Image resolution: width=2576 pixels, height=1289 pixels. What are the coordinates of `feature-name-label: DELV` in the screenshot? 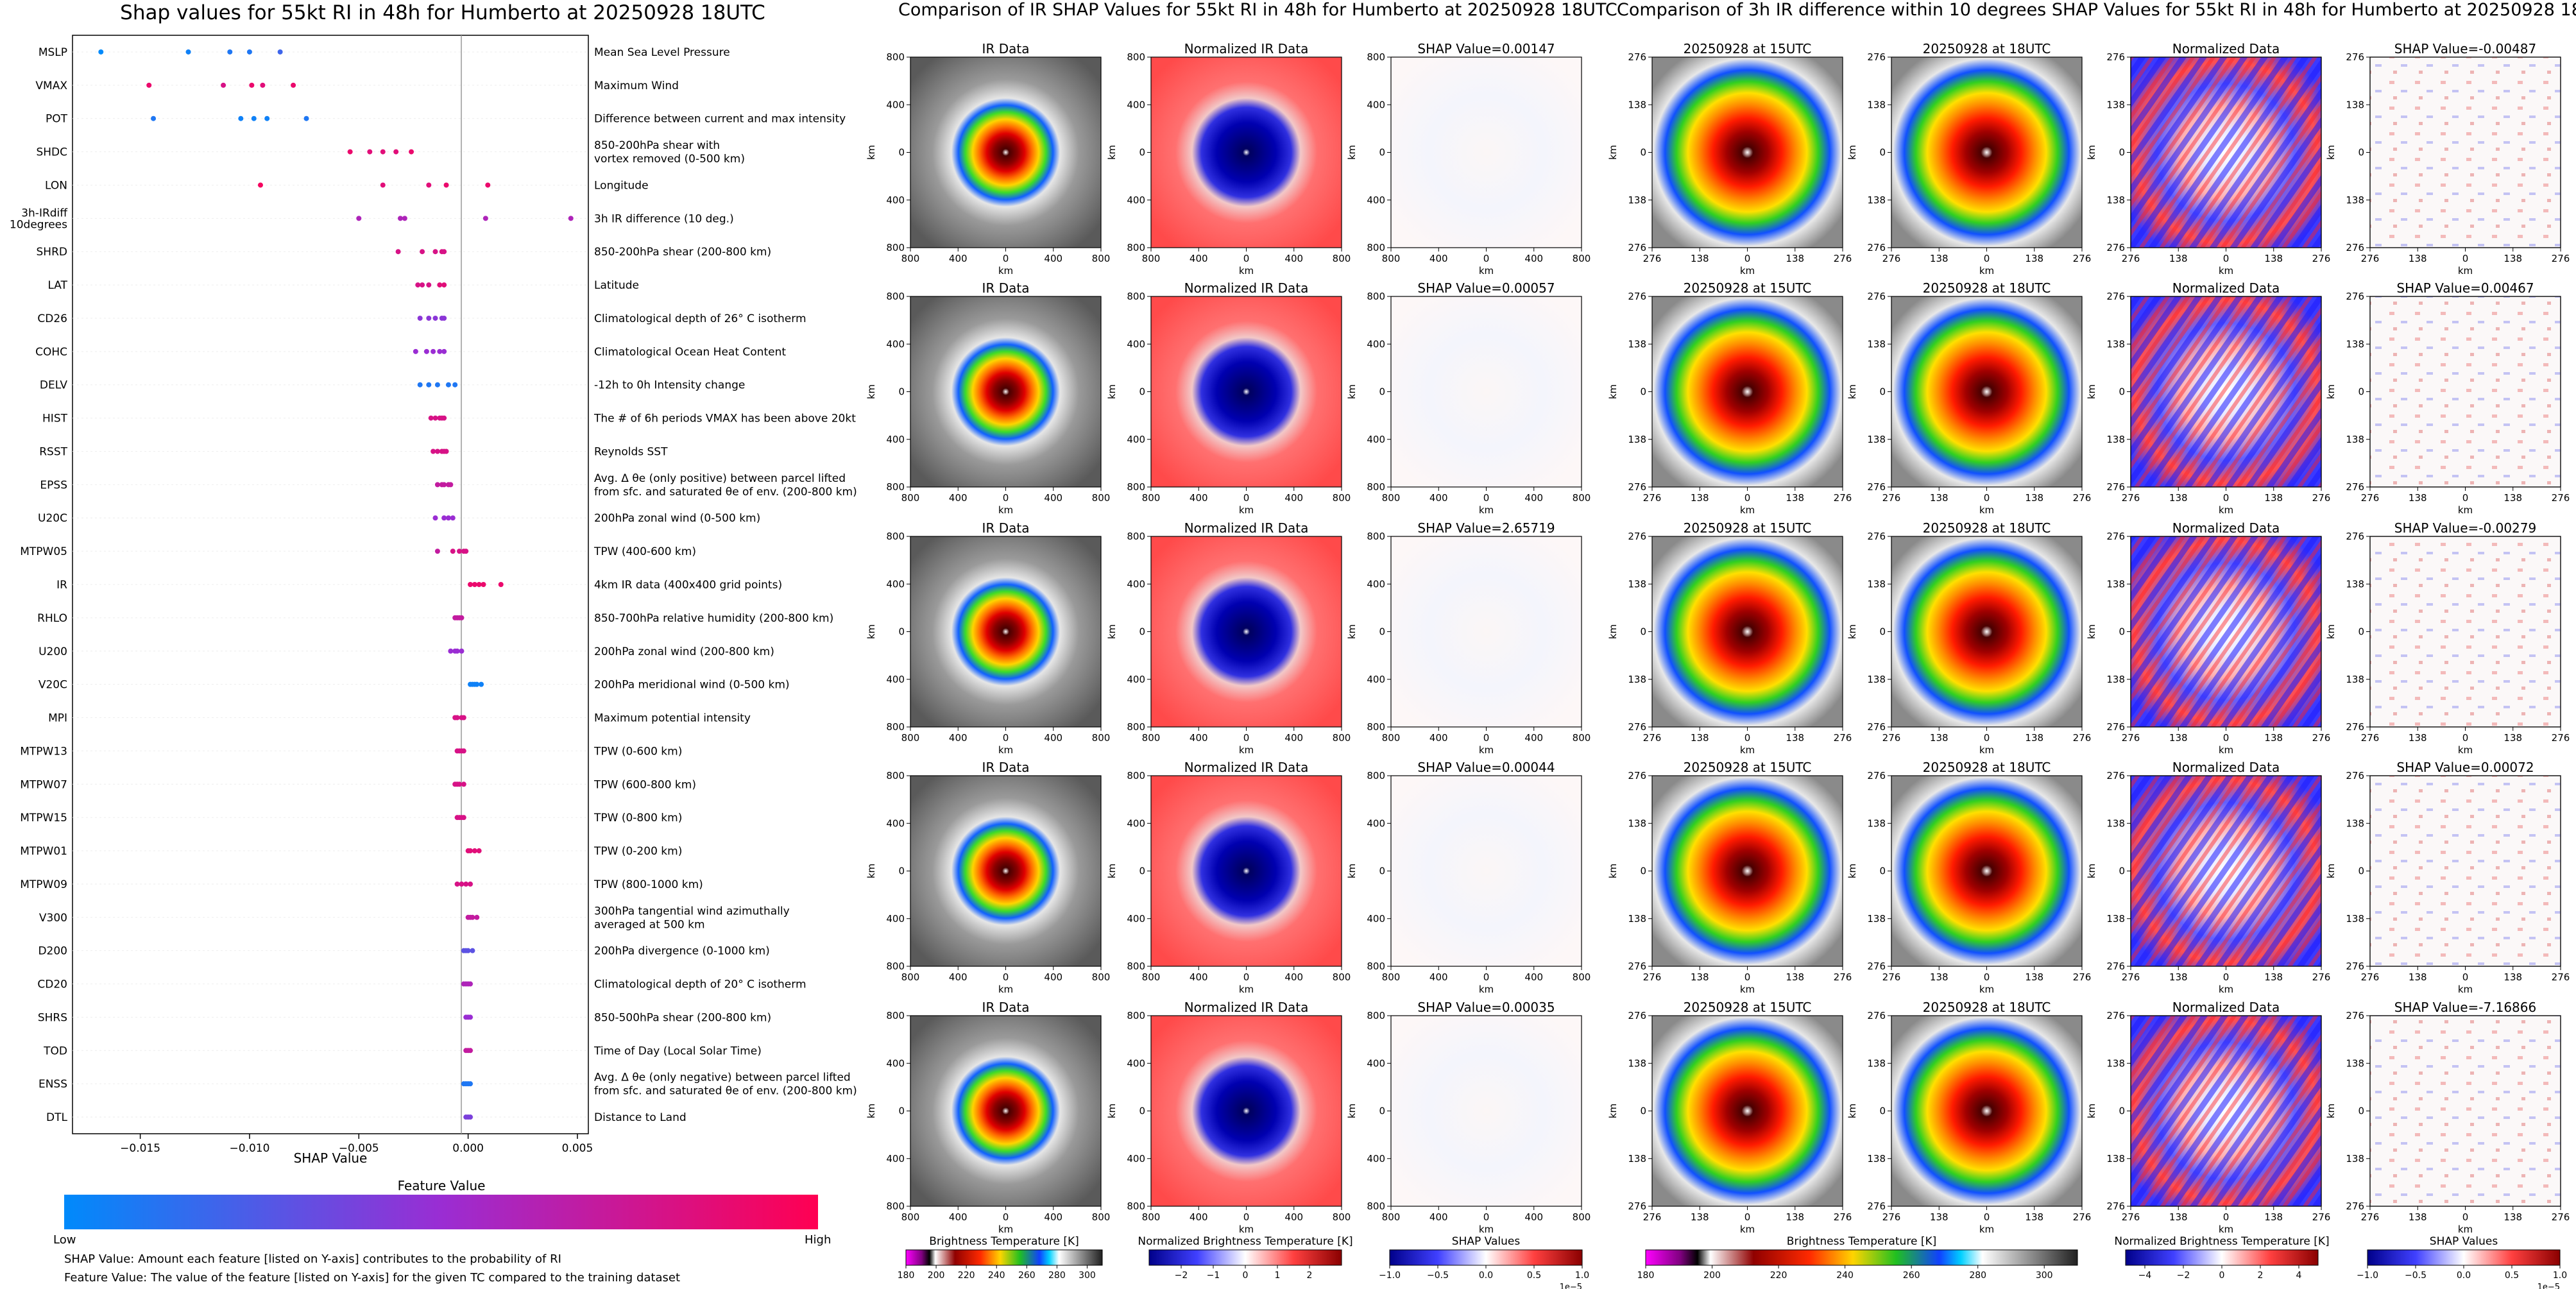 It's located at (53, 386).